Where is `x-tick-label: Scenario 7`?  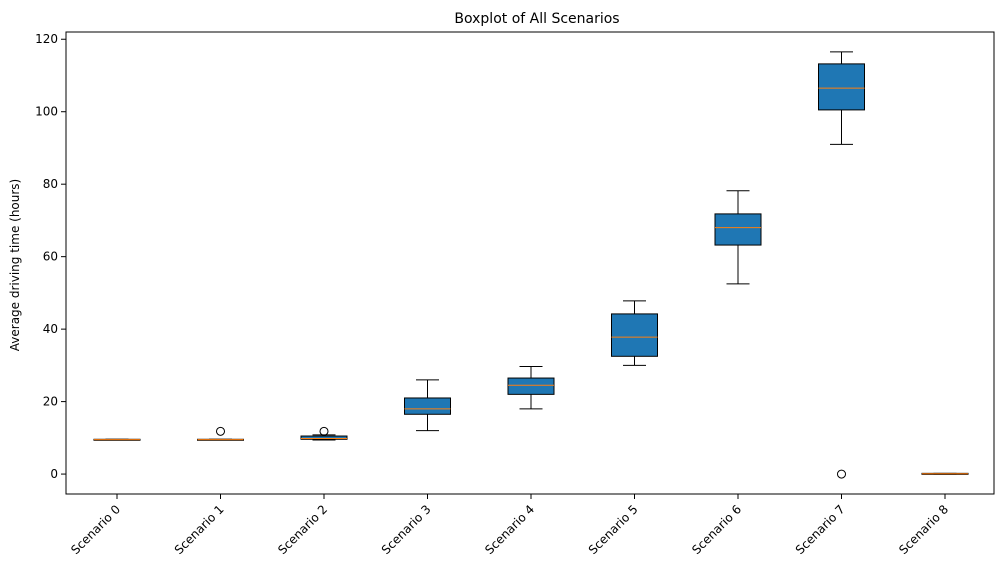
x-tick-label: Scenario 7 is located at coordinates (820, 529).